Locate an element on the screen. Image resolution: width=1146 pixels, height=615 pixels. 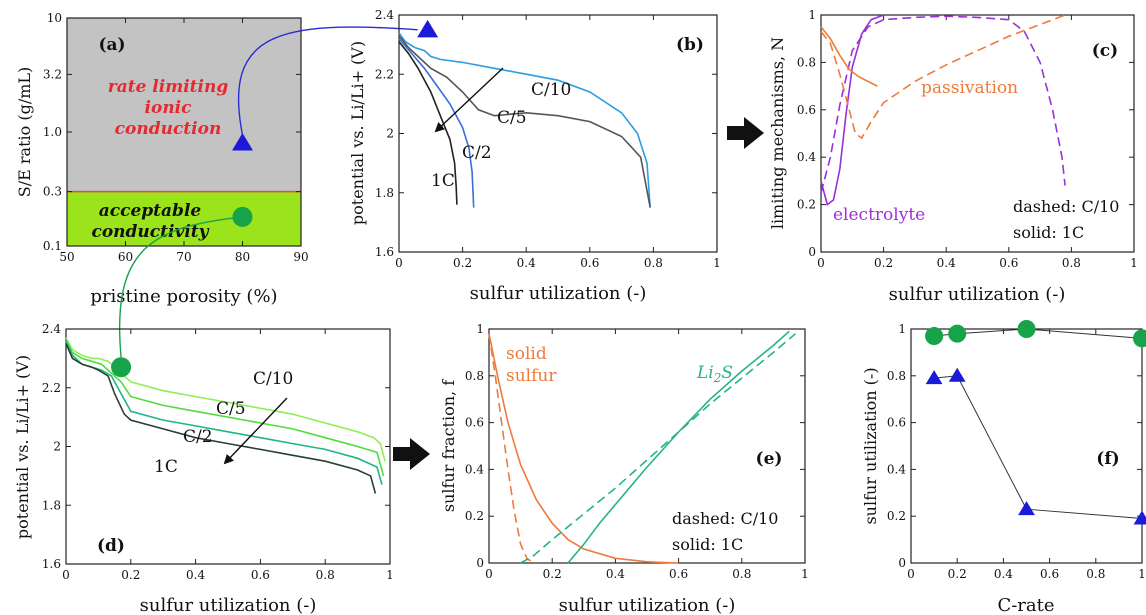
x-axis-label-b: sulfur utilization (-) is located at coordinates (558, 293).